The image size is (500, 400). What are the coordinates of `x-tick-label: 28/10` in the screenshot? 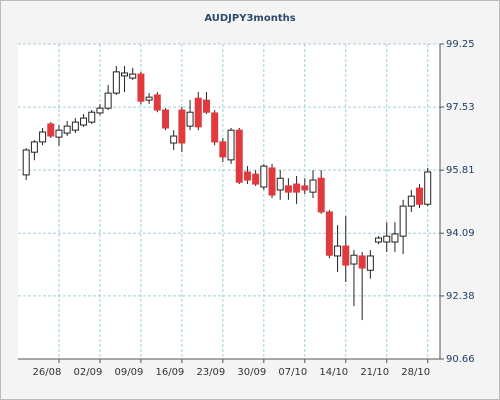 It's located at (415, 372).